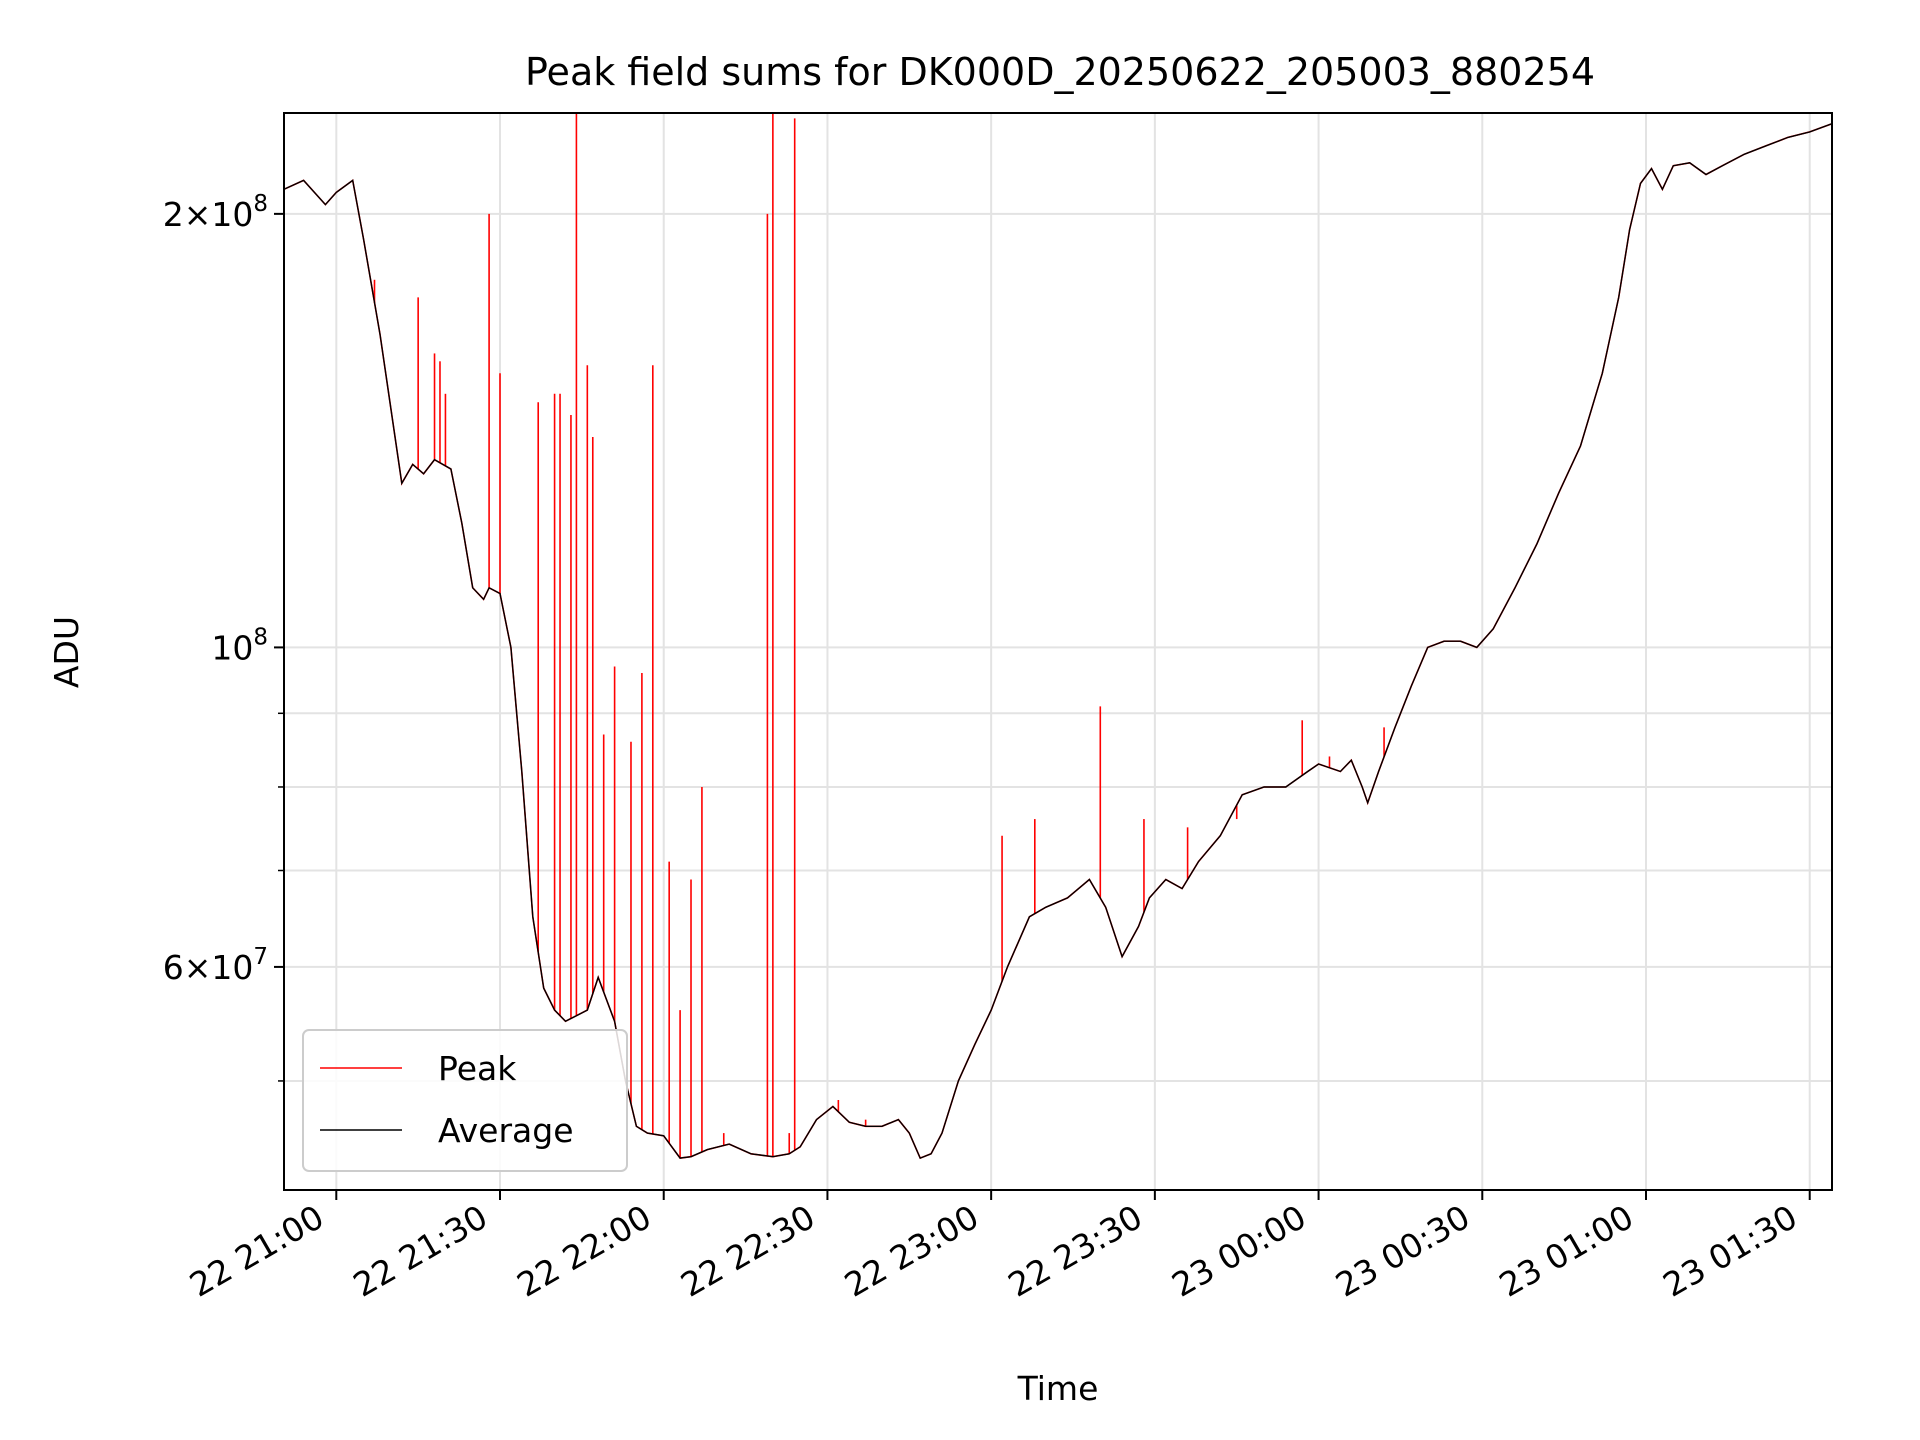 This screenshot has width=1920, height=1440. I want to click on y-tick-label: 108, so click(239, 645).